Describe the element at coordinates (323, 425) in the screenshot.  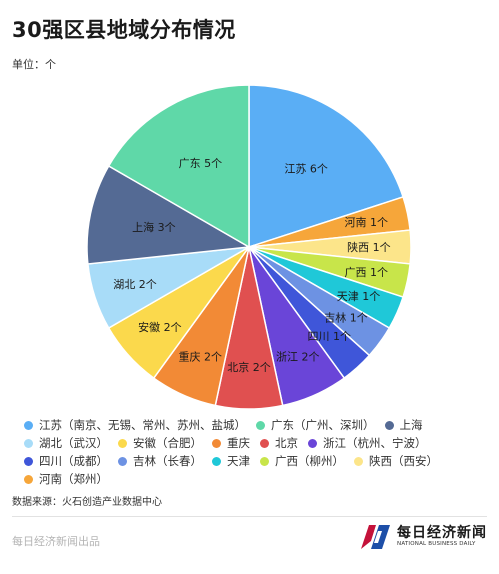
I see `legend-label-1: 广东（广州、深圳）` at that location.